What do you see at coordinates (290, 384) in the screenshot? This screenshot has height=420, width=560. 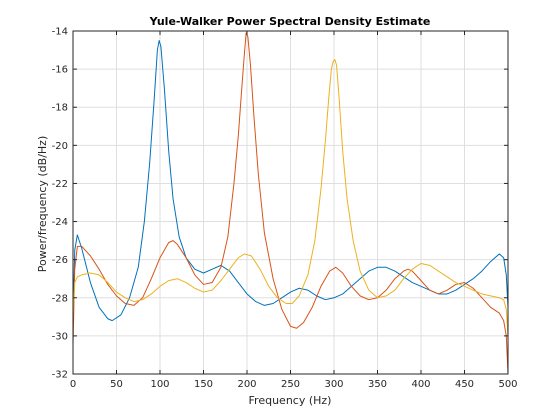 I see `x-tick-label: 250` at bounding box center [290, 384].